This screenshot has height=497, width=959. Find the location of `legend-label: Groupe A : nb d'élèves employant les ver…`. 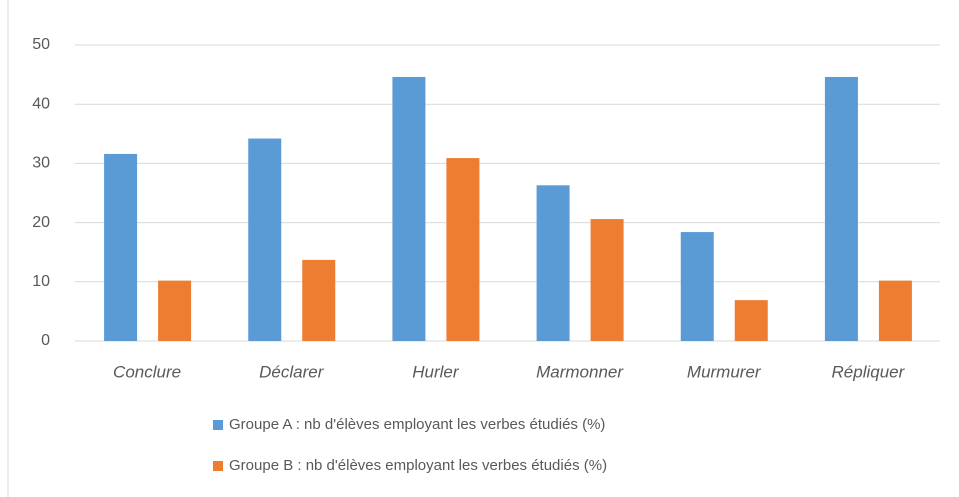

legend-label: Groupe A : nb d'élèves employant les ver… is located at coordinates (417, 424).